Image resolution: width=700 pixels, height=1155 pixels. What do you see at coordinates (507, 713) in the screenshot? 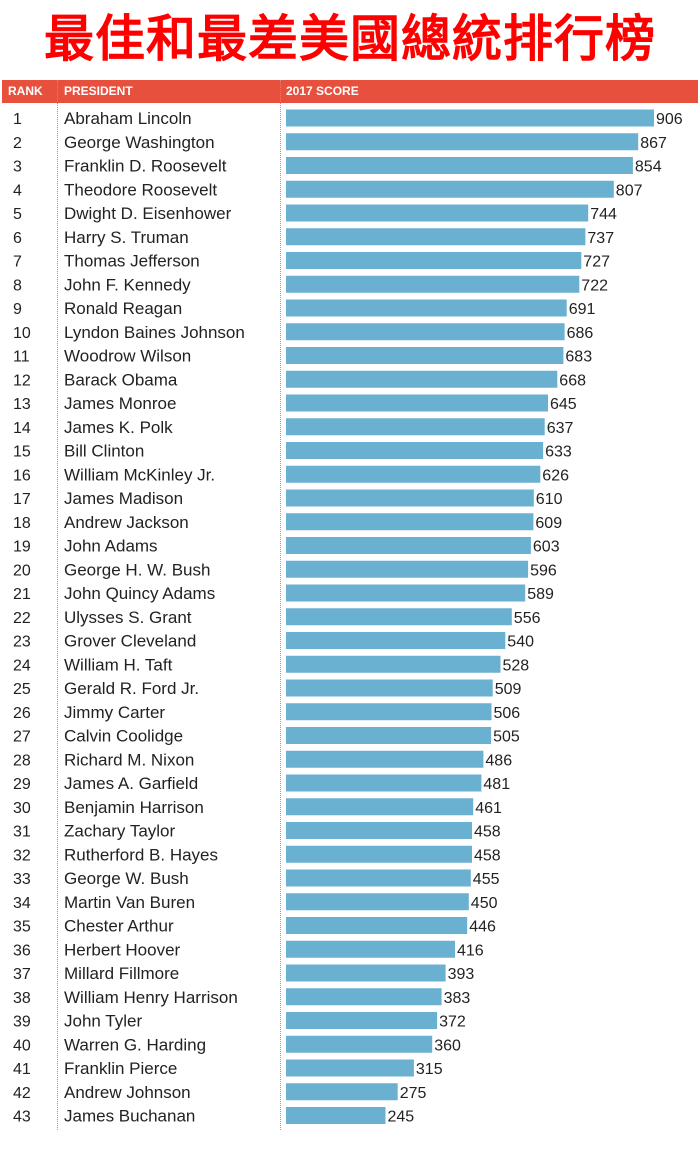
I see `score-value-label: 506` at bounding box center [507, 713].